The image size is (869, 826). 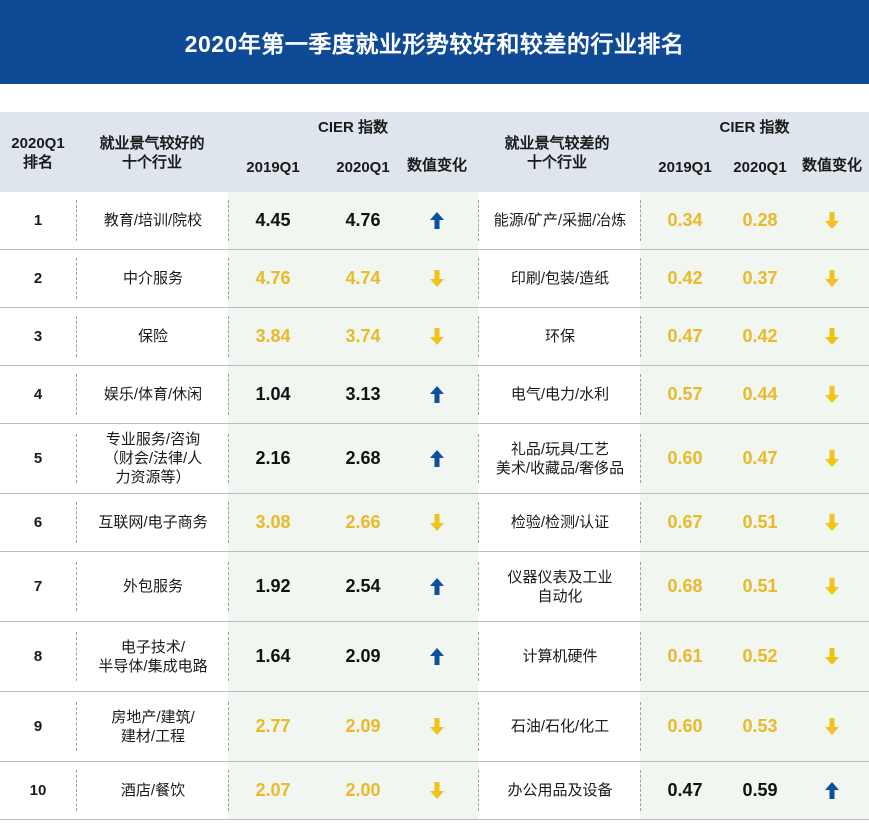 What do you see at coordinates (560, 656) in the screenshot?
I see `bad-industry-line: 计算机硬件` at bounding box center [560, 656].